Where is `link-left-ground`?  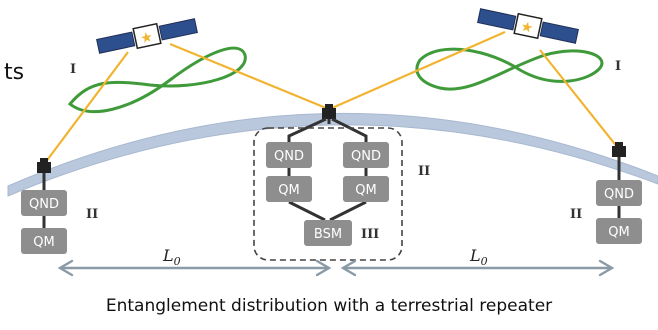
link-left-ground is located at coordinates (86, 107).